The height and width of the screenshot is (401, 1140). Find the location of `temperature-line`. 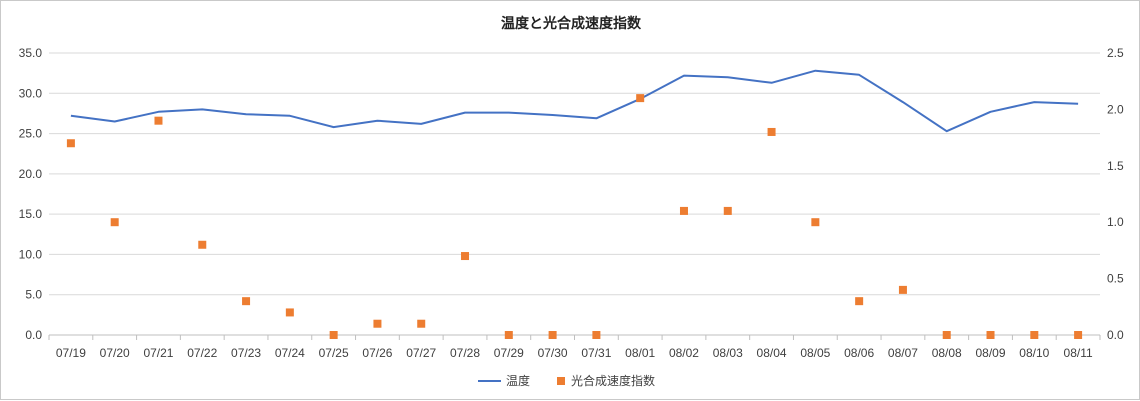

temperature-line is located at coordinates (574, 101).